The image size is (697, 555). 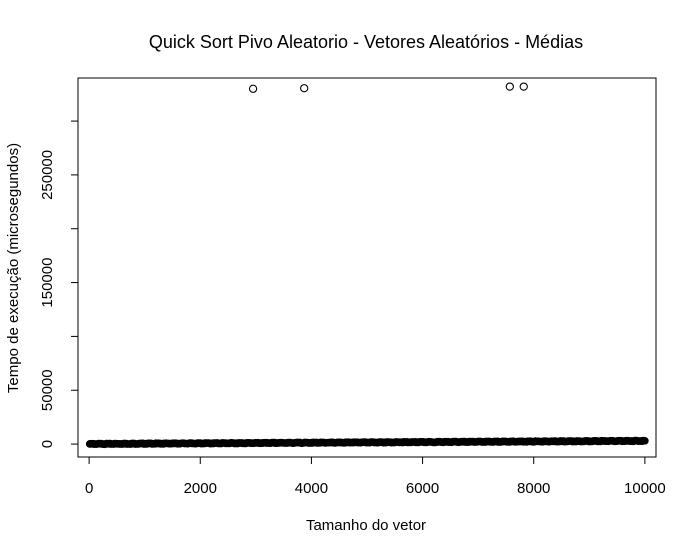 I want to click on x-tick-label: 8000, so click(x=533, y=488).